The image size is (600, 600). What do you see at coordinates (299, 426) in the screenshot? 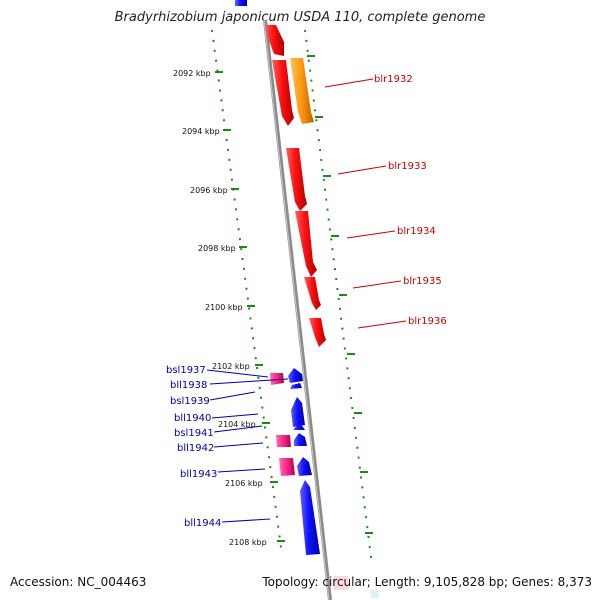
I see `gene-bsl1941` at bounding box center [299, 426].